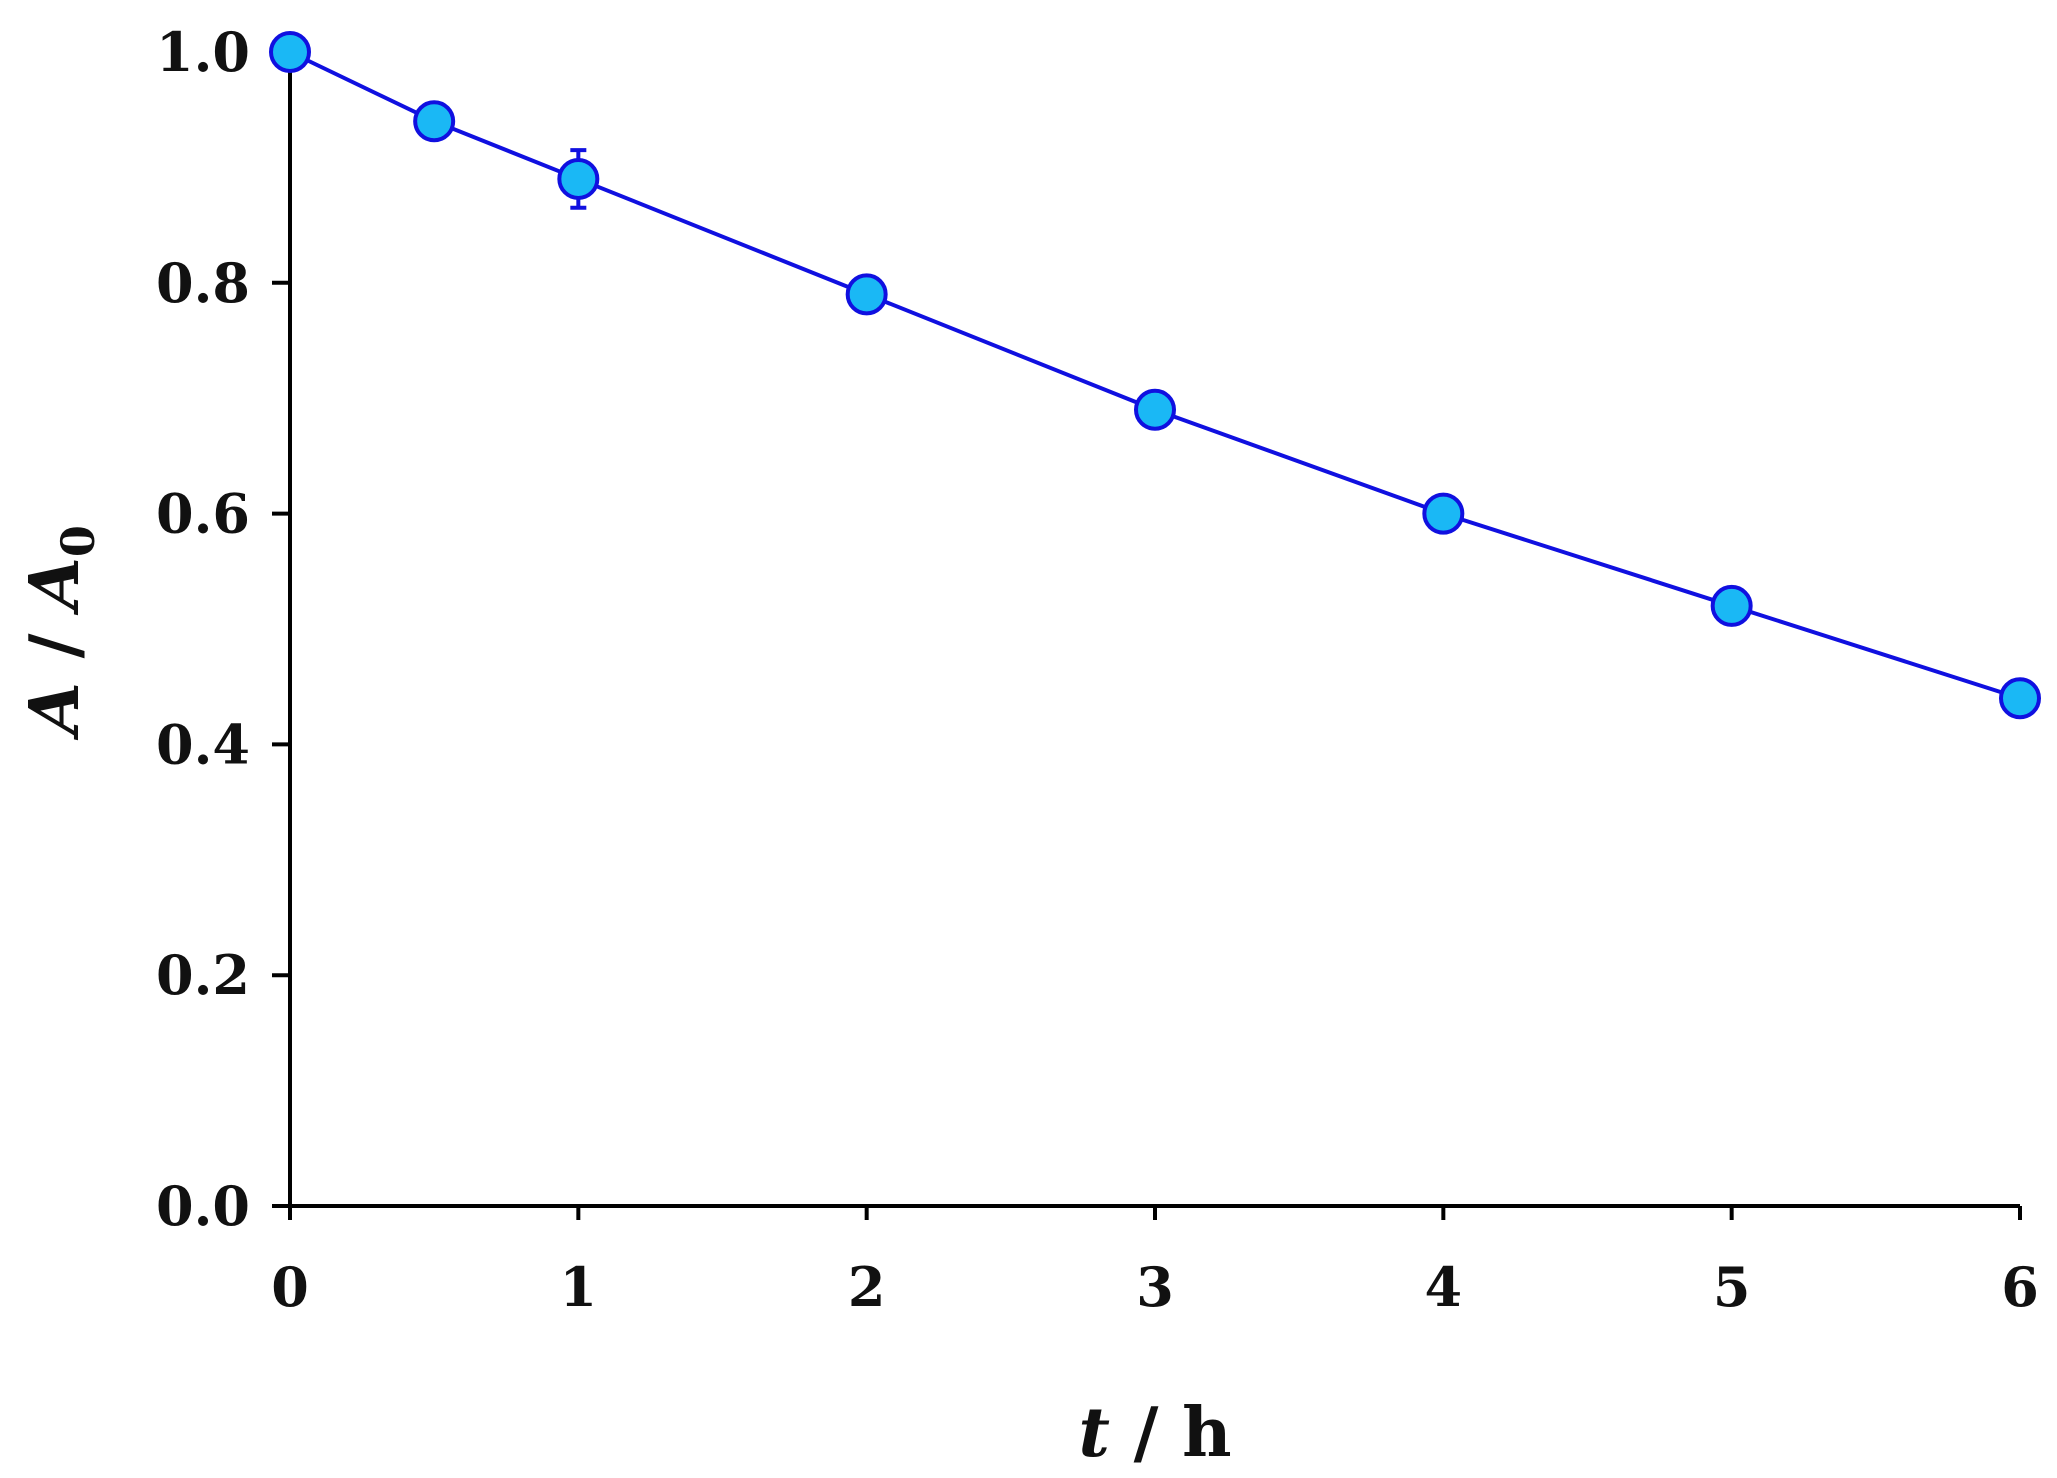 This screenshot has height=1478, width=2057. What do you see at coordinates (2020, 1287) in the screenshot?
I see `x-tick-label: 6` at bounding box center [2020, 1287].